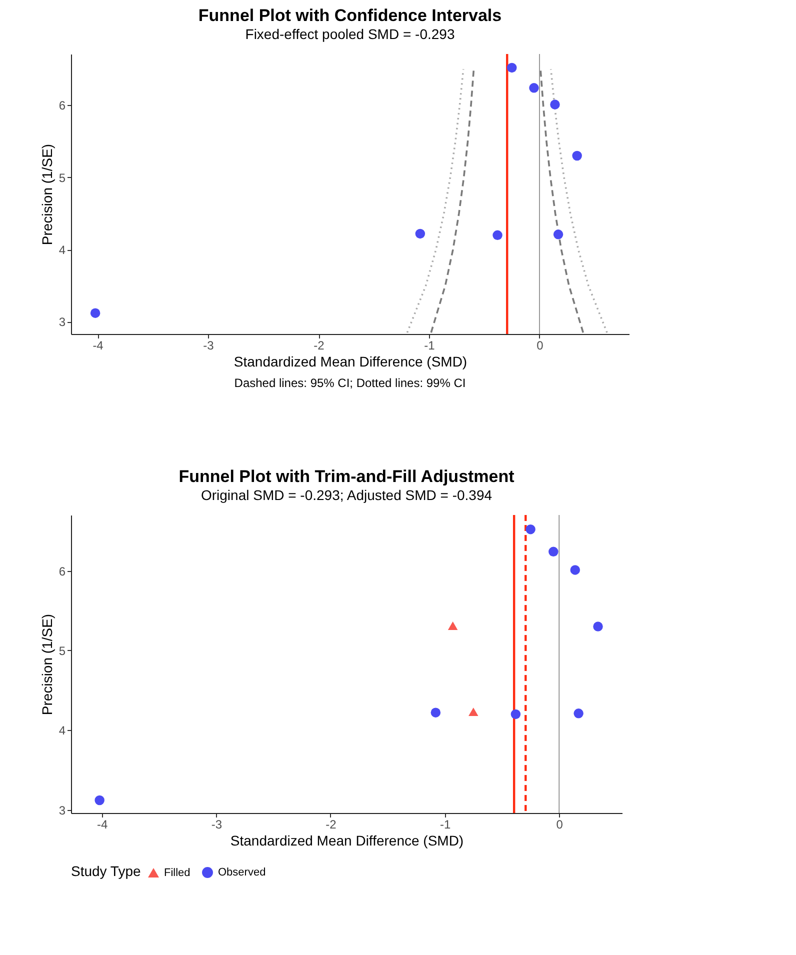 Image resolution: width=796 pixels, height=955 pixels. Describe the element at coordinates (346, 494) in the screenshot. I see `chart-subtitle: Original SMD = -0.293; Adjusted SMD = -0.394` at that location.